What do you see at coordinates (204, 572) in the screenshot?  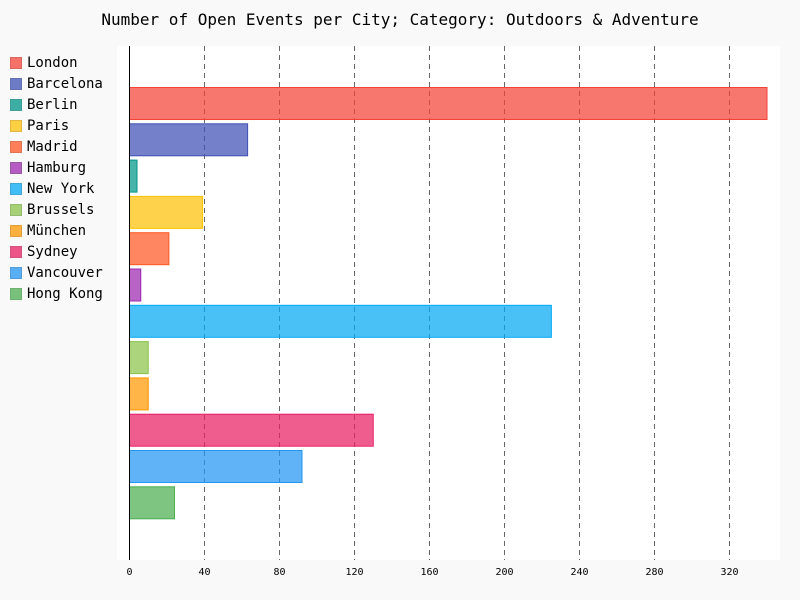 I see `x-tick-label: 40` at bounding box center [204, 572].